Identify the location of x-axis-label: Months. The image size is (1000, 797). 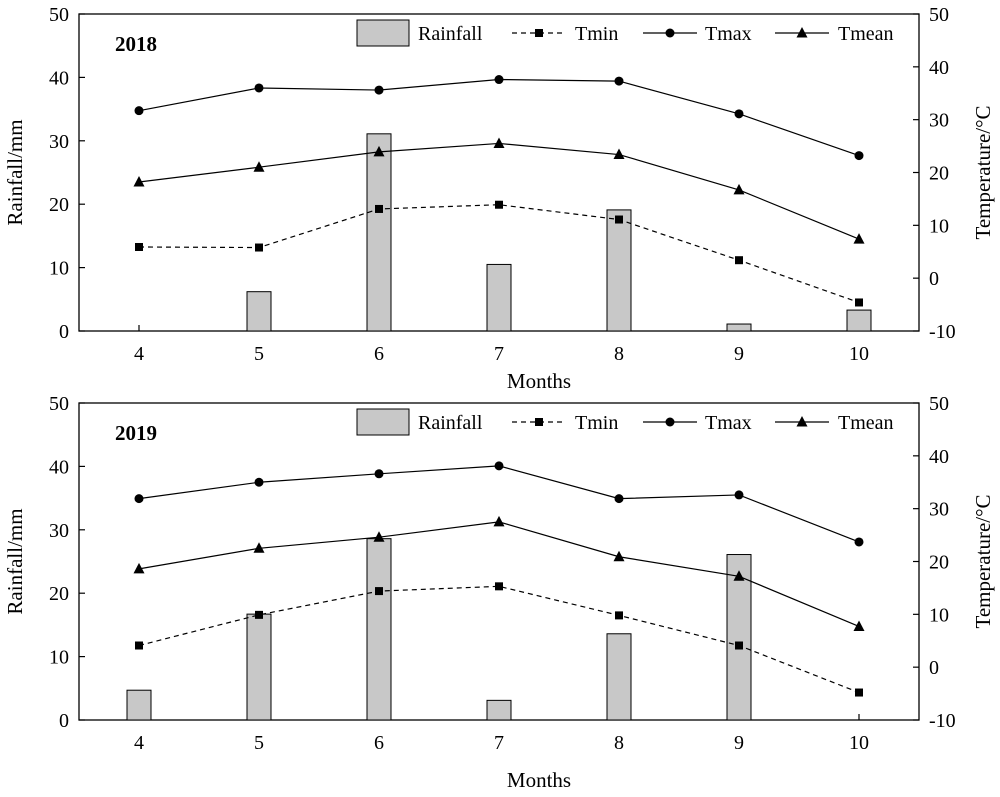
(539, 381).